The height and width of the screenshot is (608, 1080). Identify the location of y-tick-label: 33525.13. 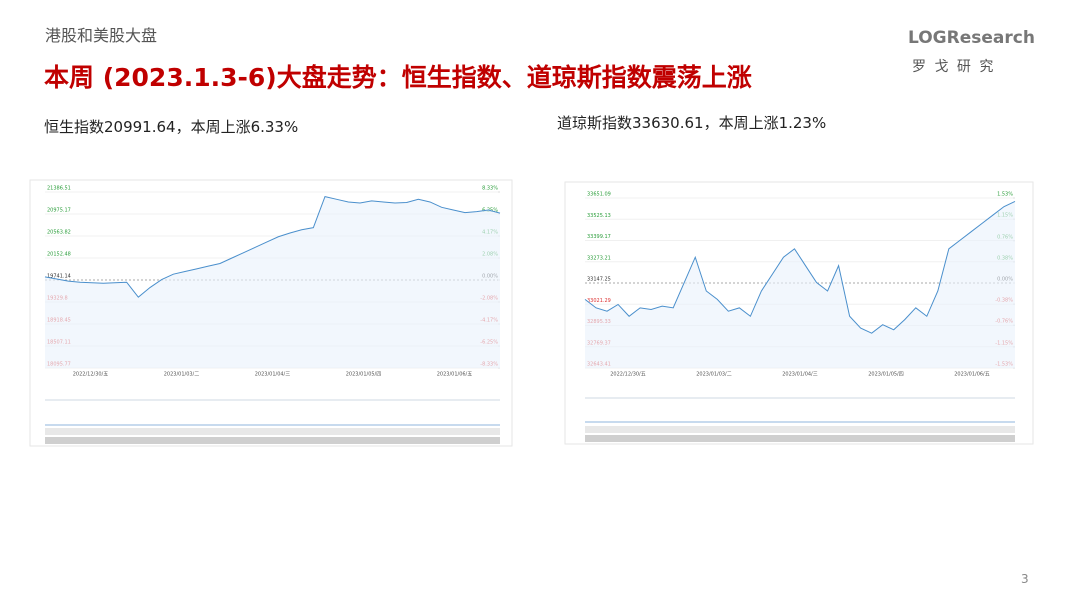
(599, 216).